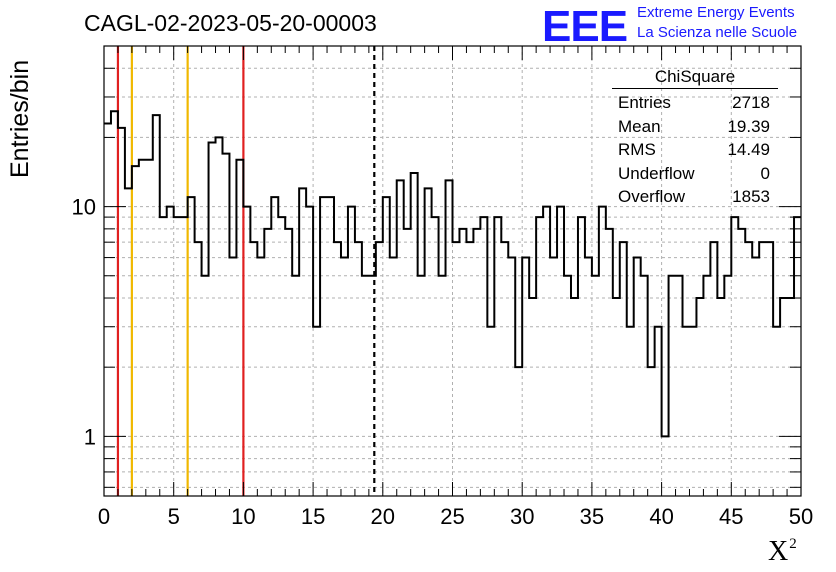 The image size is (836, 572). Describe the element at coordinates (90, 436) in the screenshot. I see `y-tick-label: 1` at that location.